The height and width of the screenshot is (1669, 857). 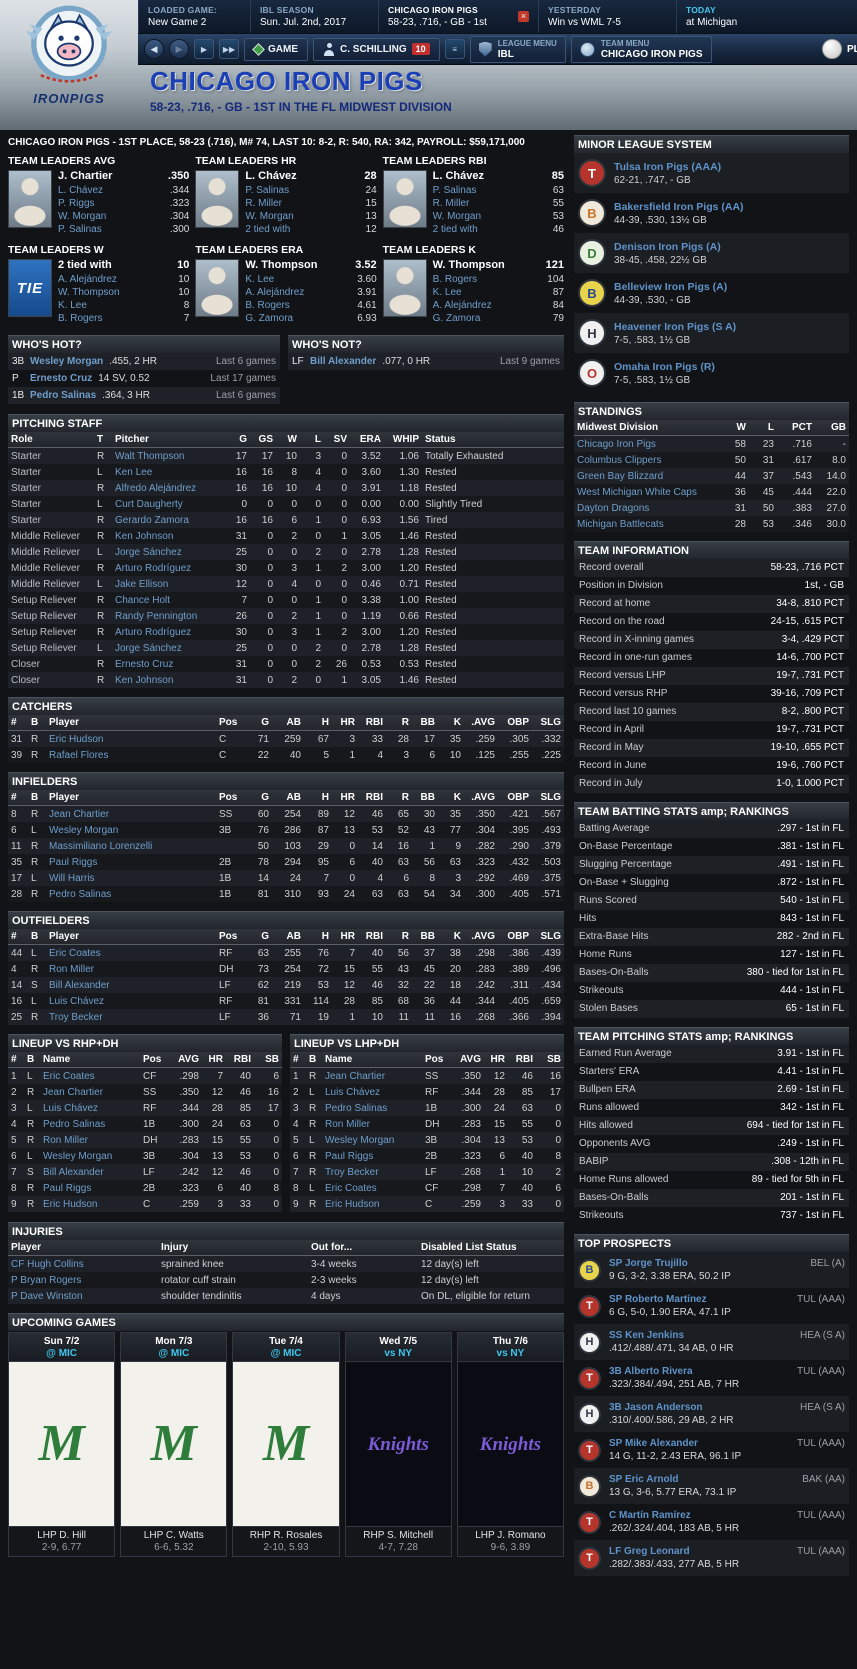 I want to click on team-name: West Michigan White Caps, so click(x=637, y=492).